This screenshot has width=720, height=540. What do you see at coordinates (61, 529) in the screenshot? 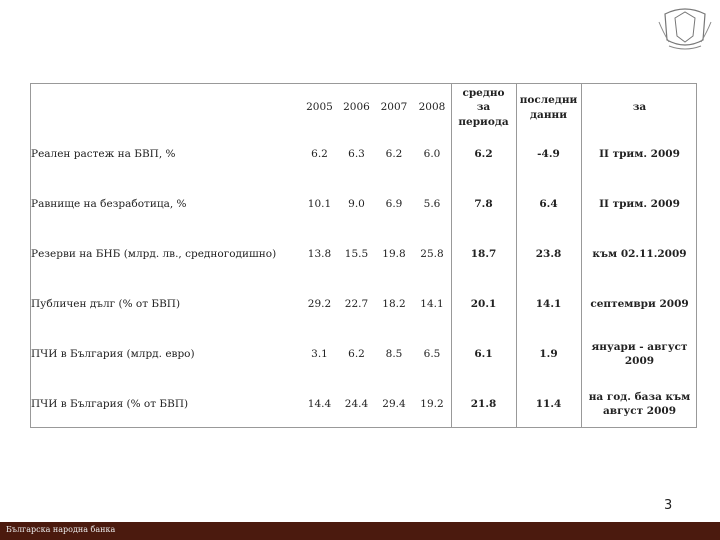
I see `footer-text: Българска народна банка` at bounding box center [61, 529].